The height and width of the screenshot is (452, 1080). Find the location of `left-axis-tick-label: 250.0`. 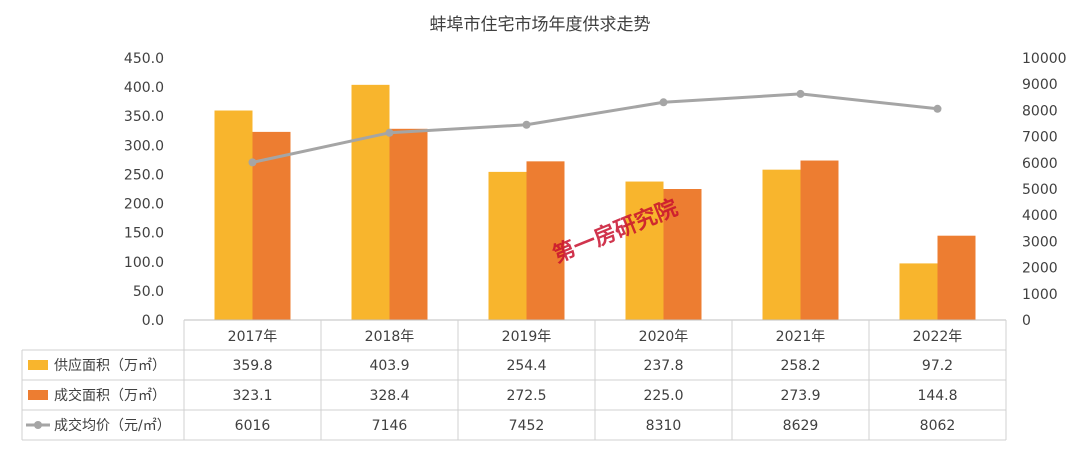

left-axis-tick-label: 250.0 is located at coordinates (144, 175).